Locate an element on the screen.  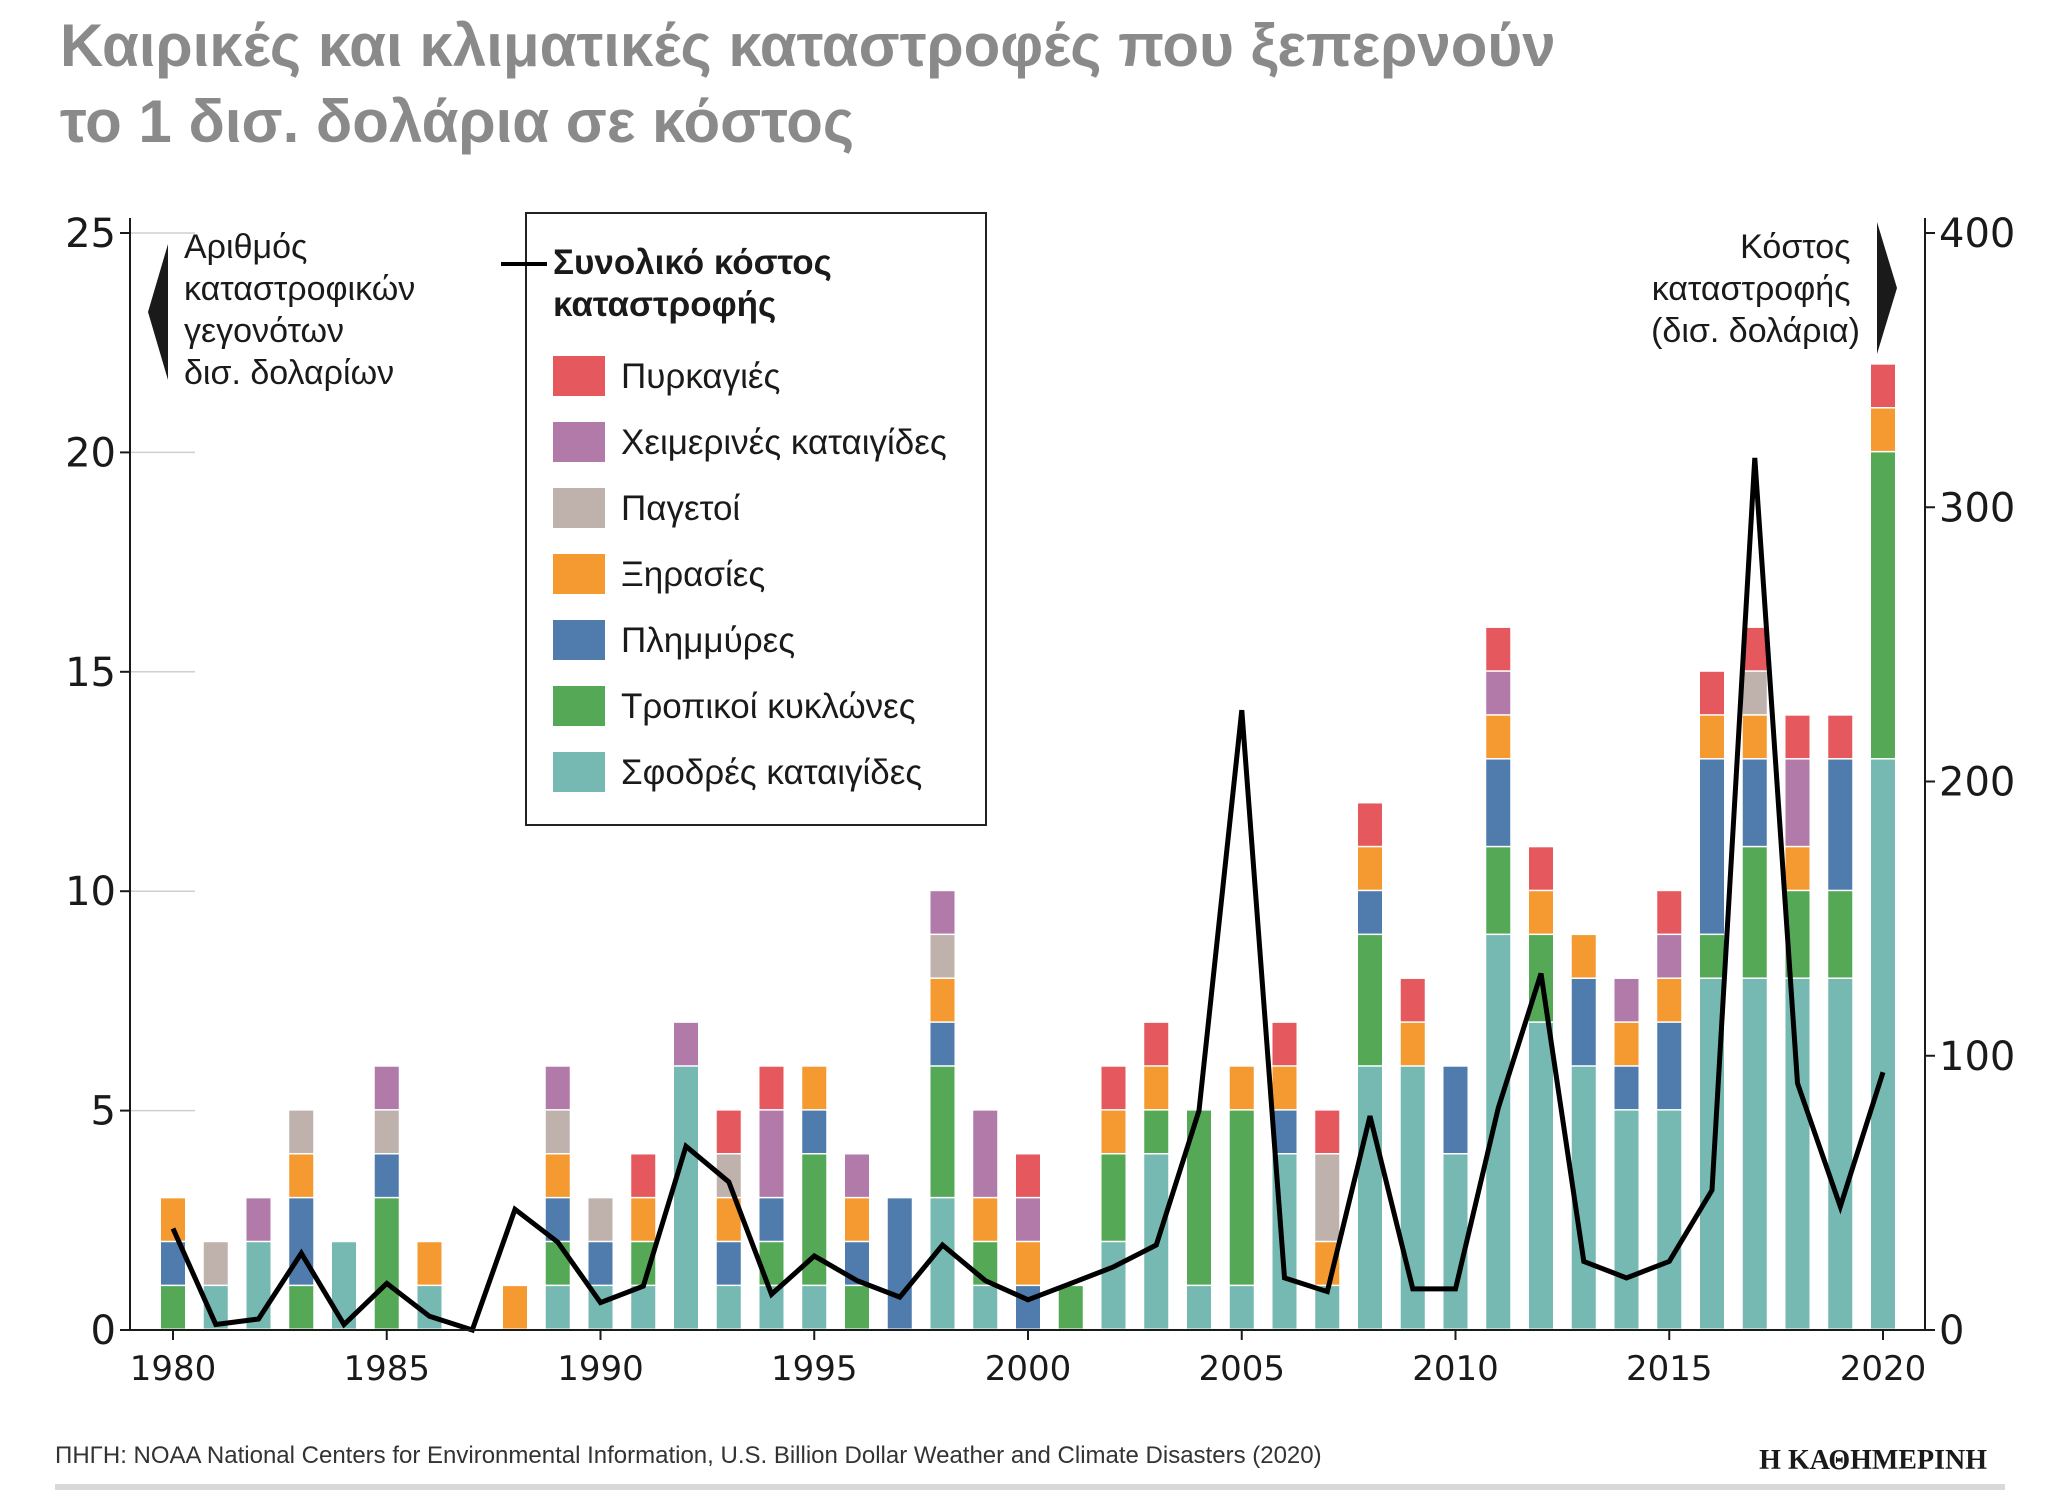
left-tick-label: 20 is located at coordinates (90, 453).